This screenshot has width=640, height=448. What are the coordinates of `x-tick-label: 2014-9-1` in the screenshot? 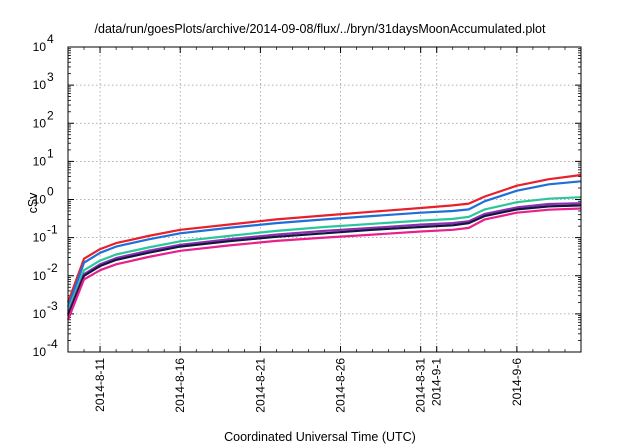 It's located at (437, 382).